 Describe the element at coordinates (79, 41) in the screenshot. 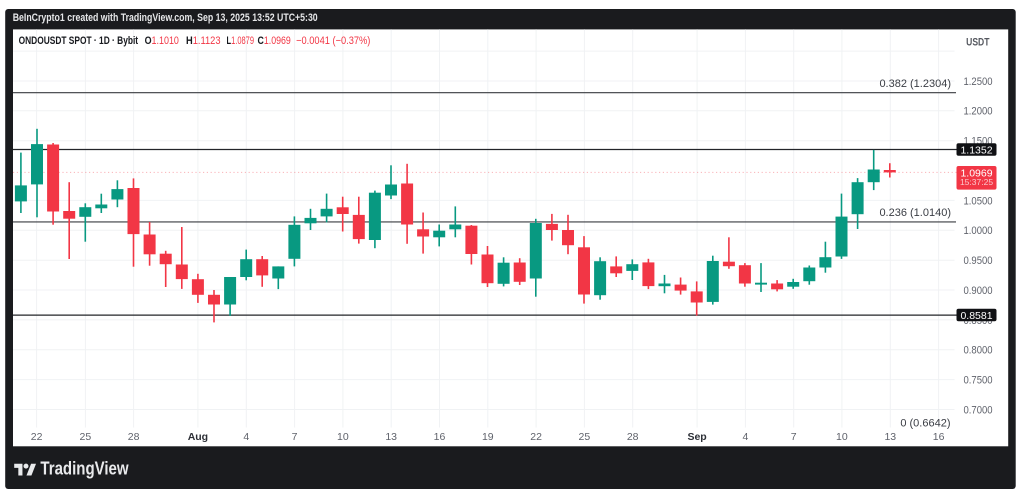

I see `svg-text: ONDOUSDT SPOT · 1D · Bybit` at that location.